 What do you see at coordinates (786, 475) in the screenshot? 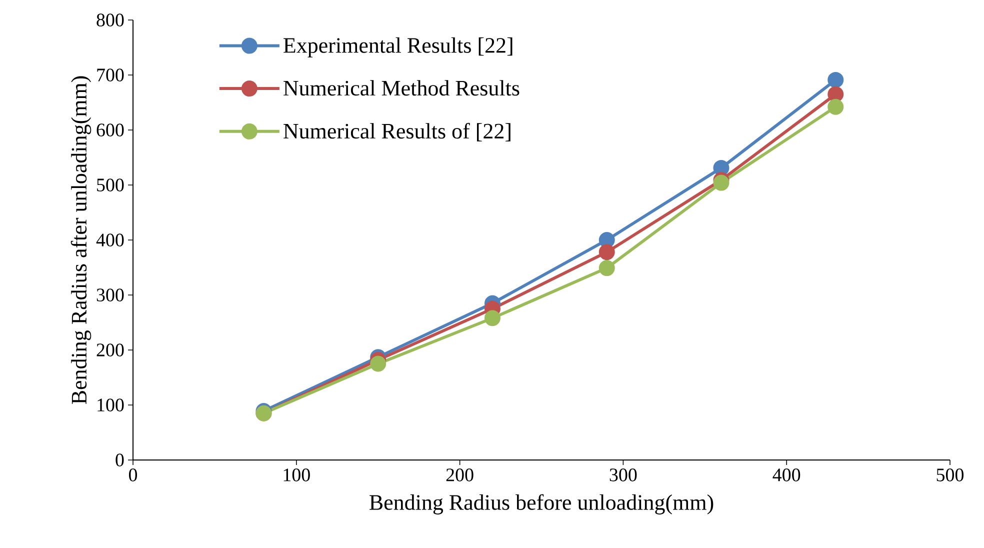
I see `x-tick-label: 400` at bounding box center [786, 475].